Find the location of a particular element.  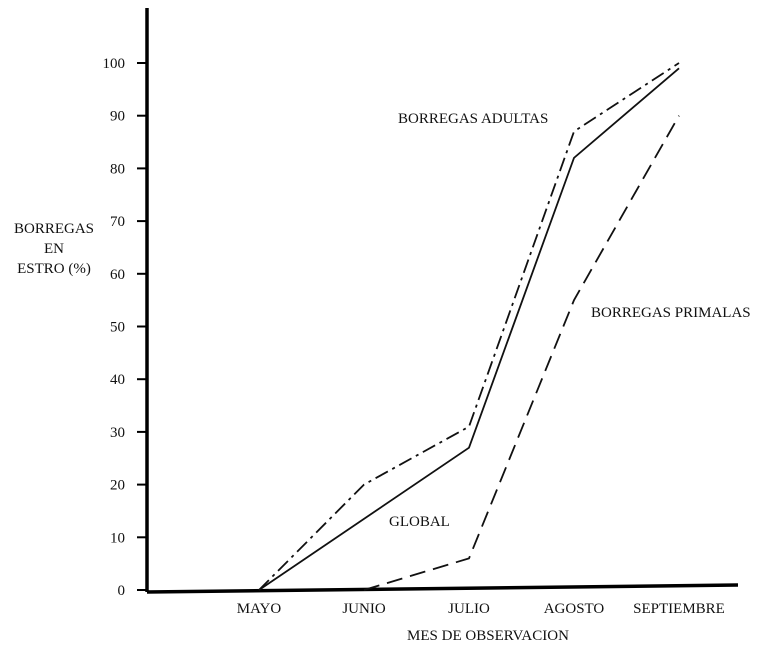

y-tick-label: 70 is located at coordinates (117, 222).